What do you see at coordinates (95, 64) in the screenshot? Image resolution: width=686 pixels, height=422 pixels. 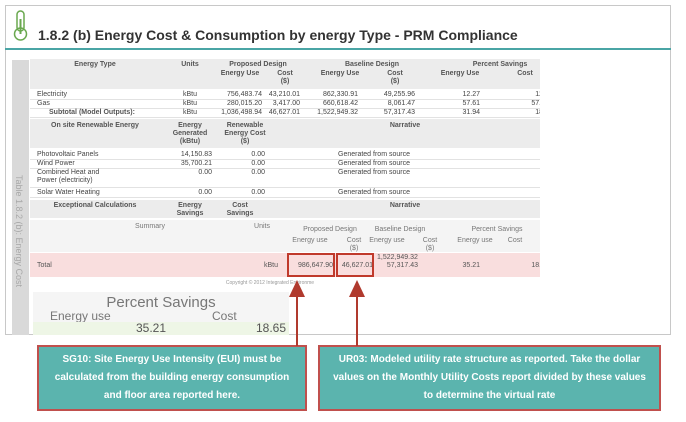 I see `column-header: Energy Type` at bounding box center [95, 64].